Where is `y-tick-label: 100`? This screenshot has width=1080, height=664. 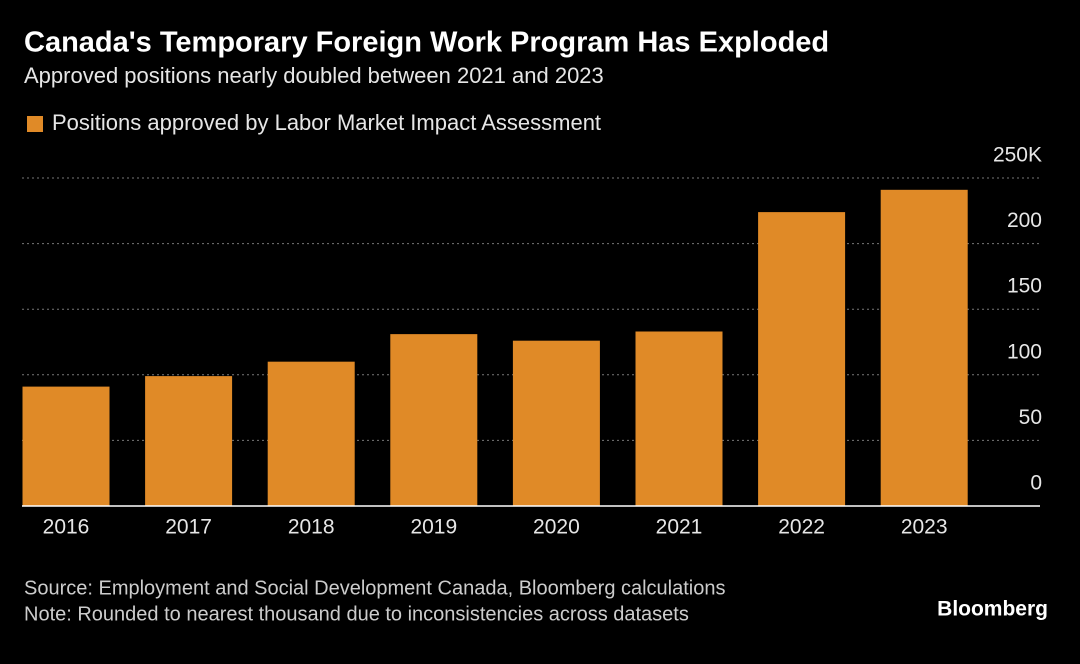 y-tick-label: 100 is located at coordinates (1024, 351).